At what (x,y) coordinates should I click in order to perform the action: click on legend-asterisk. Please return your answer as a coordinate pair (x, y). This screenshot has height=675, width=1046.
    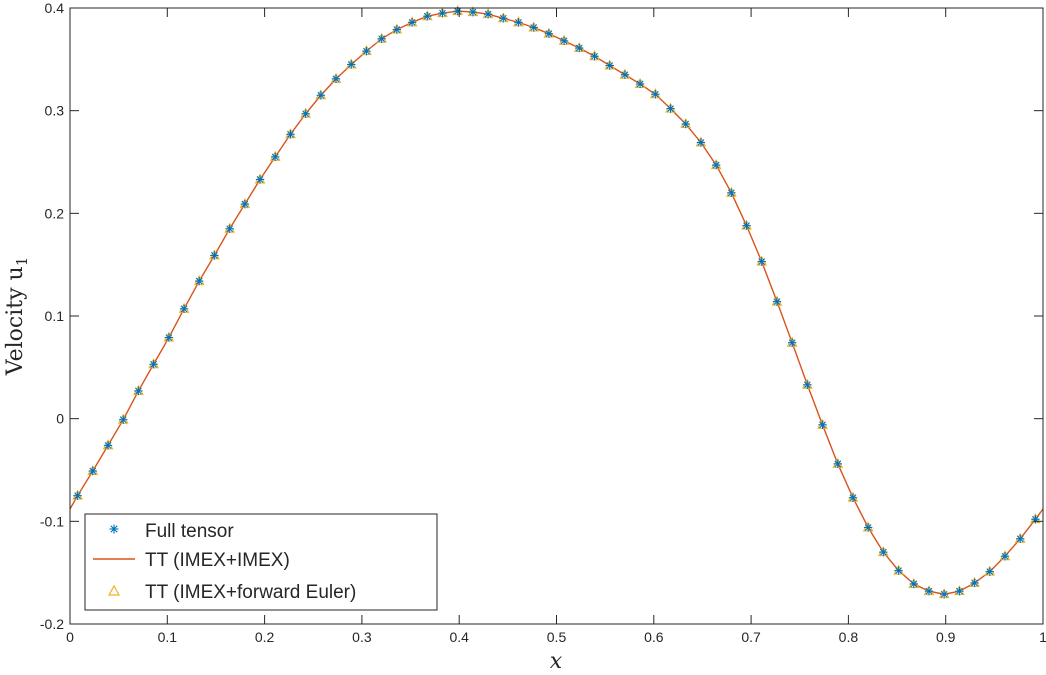
    Looking at the image, I should click on (114, 529).